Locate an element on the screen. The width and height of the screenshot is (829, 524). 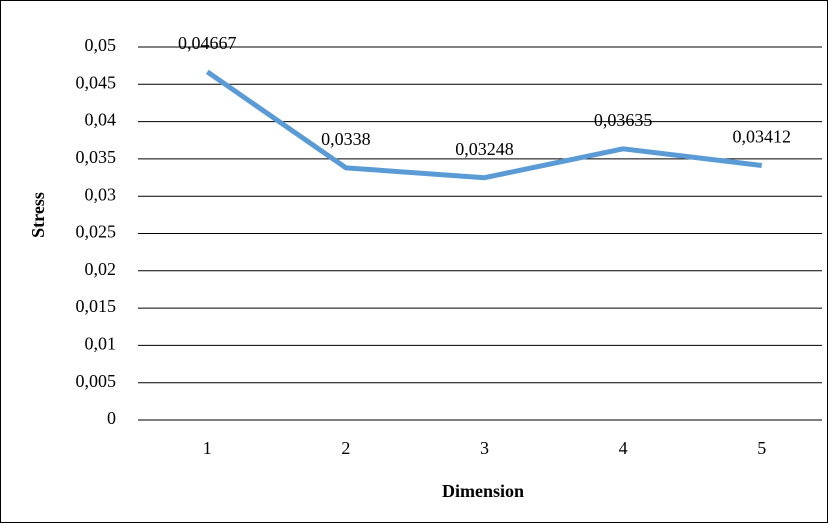
data-label: 0,03412 is located at coordinates (761, 137).